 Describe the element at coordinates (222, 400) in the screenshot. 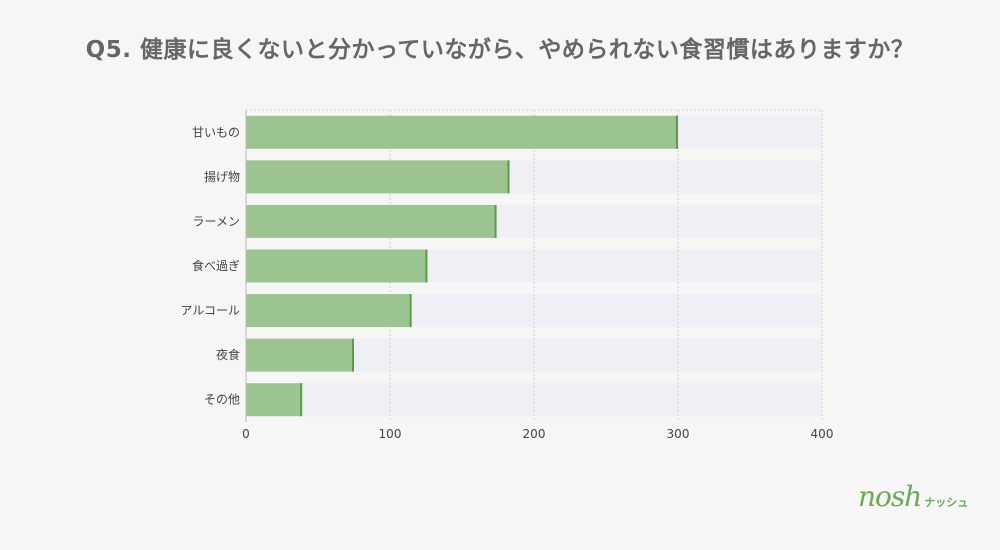

I see `category-label: その他` at that location.